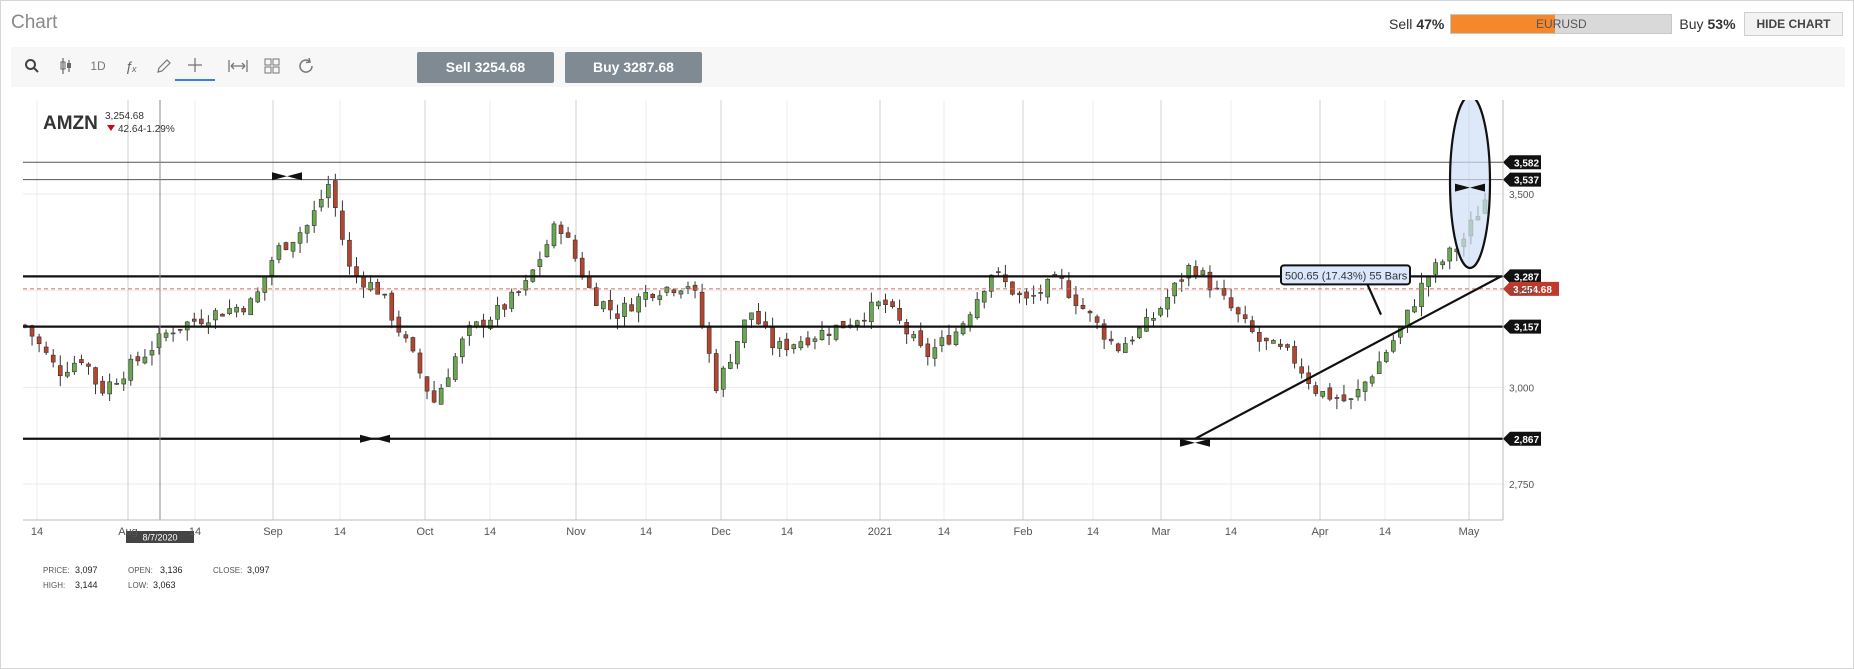 The image size is (1854, 669). What do you see at coordinates (32, 66) in the screenshot?
I see `search-icon` at bounding box center [32, 66].